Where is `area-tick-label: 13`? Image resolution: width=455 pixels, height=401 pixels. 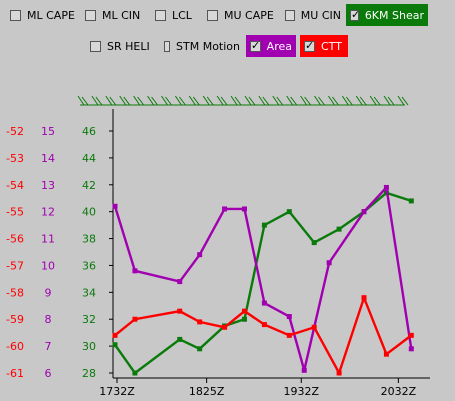 area-tick-label: 13 is located at coordinates (48, 185).